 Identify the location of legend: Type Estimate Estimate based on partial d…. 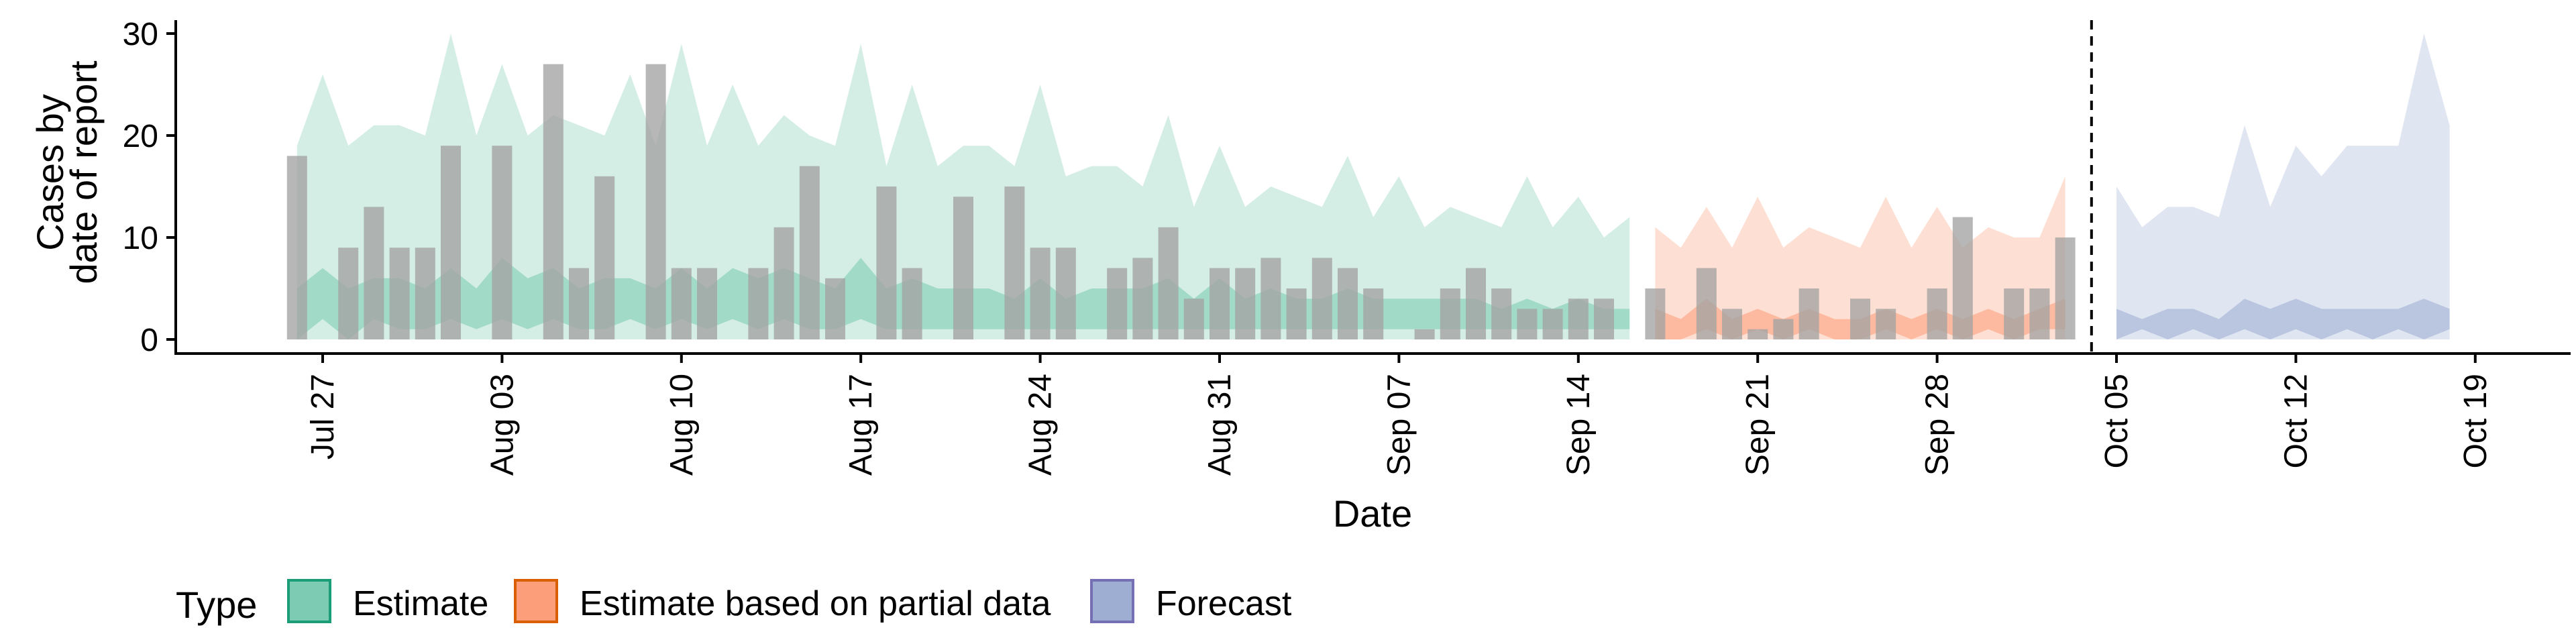
(734, 602).